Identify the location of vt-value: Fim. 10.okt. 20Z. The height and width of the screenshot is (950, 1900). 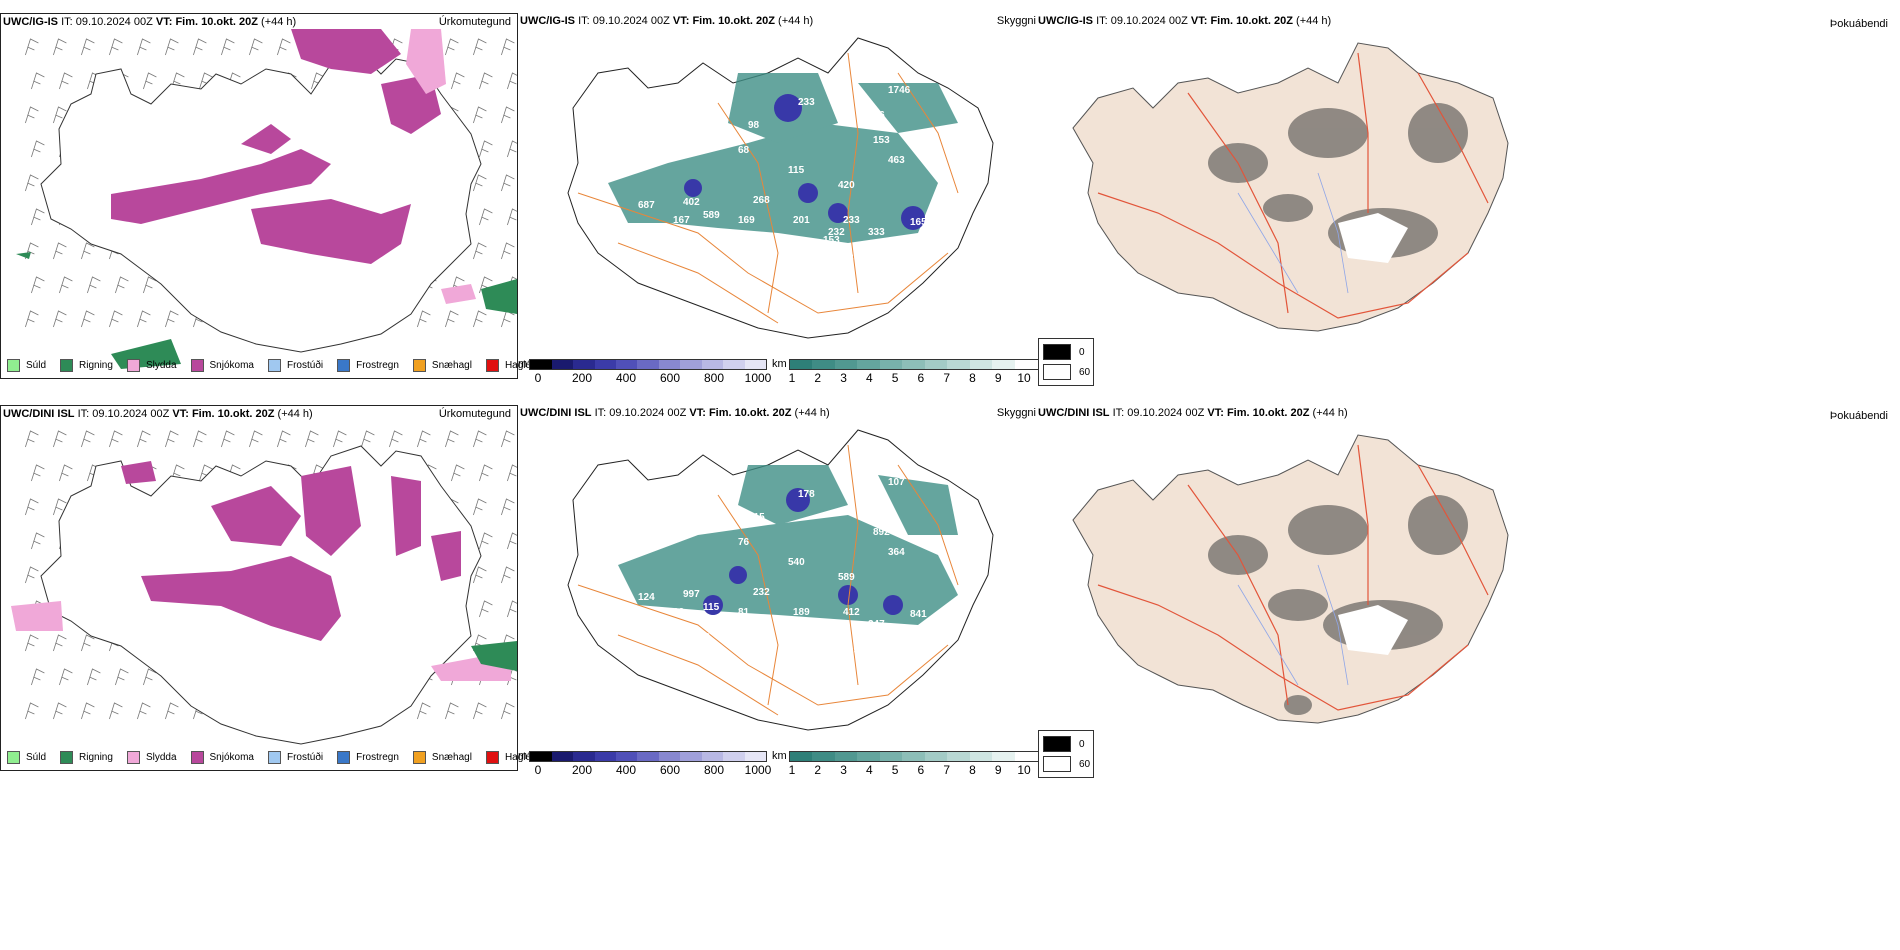
(1251, 21).